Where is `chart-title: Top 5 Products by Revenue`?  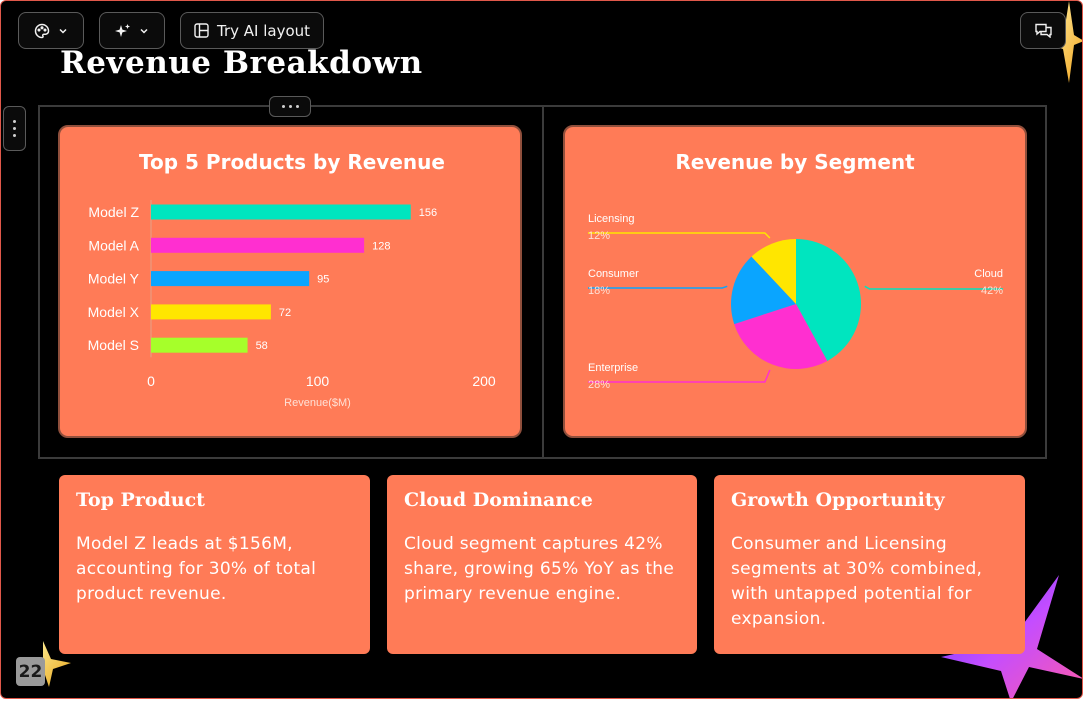 chart-title: Top 5 Products by Revenue is located at coordinates (292, 162).